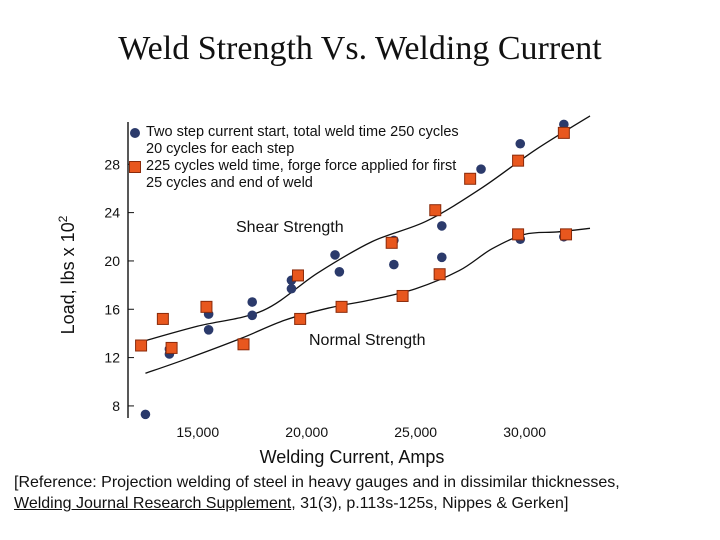 Image resolution: width=720 pixels, height=540 pixels. Describe the element at coordinates (367, 340) in the screenshot. I see `normal-strength-annotation: Normal Strength` at that location.